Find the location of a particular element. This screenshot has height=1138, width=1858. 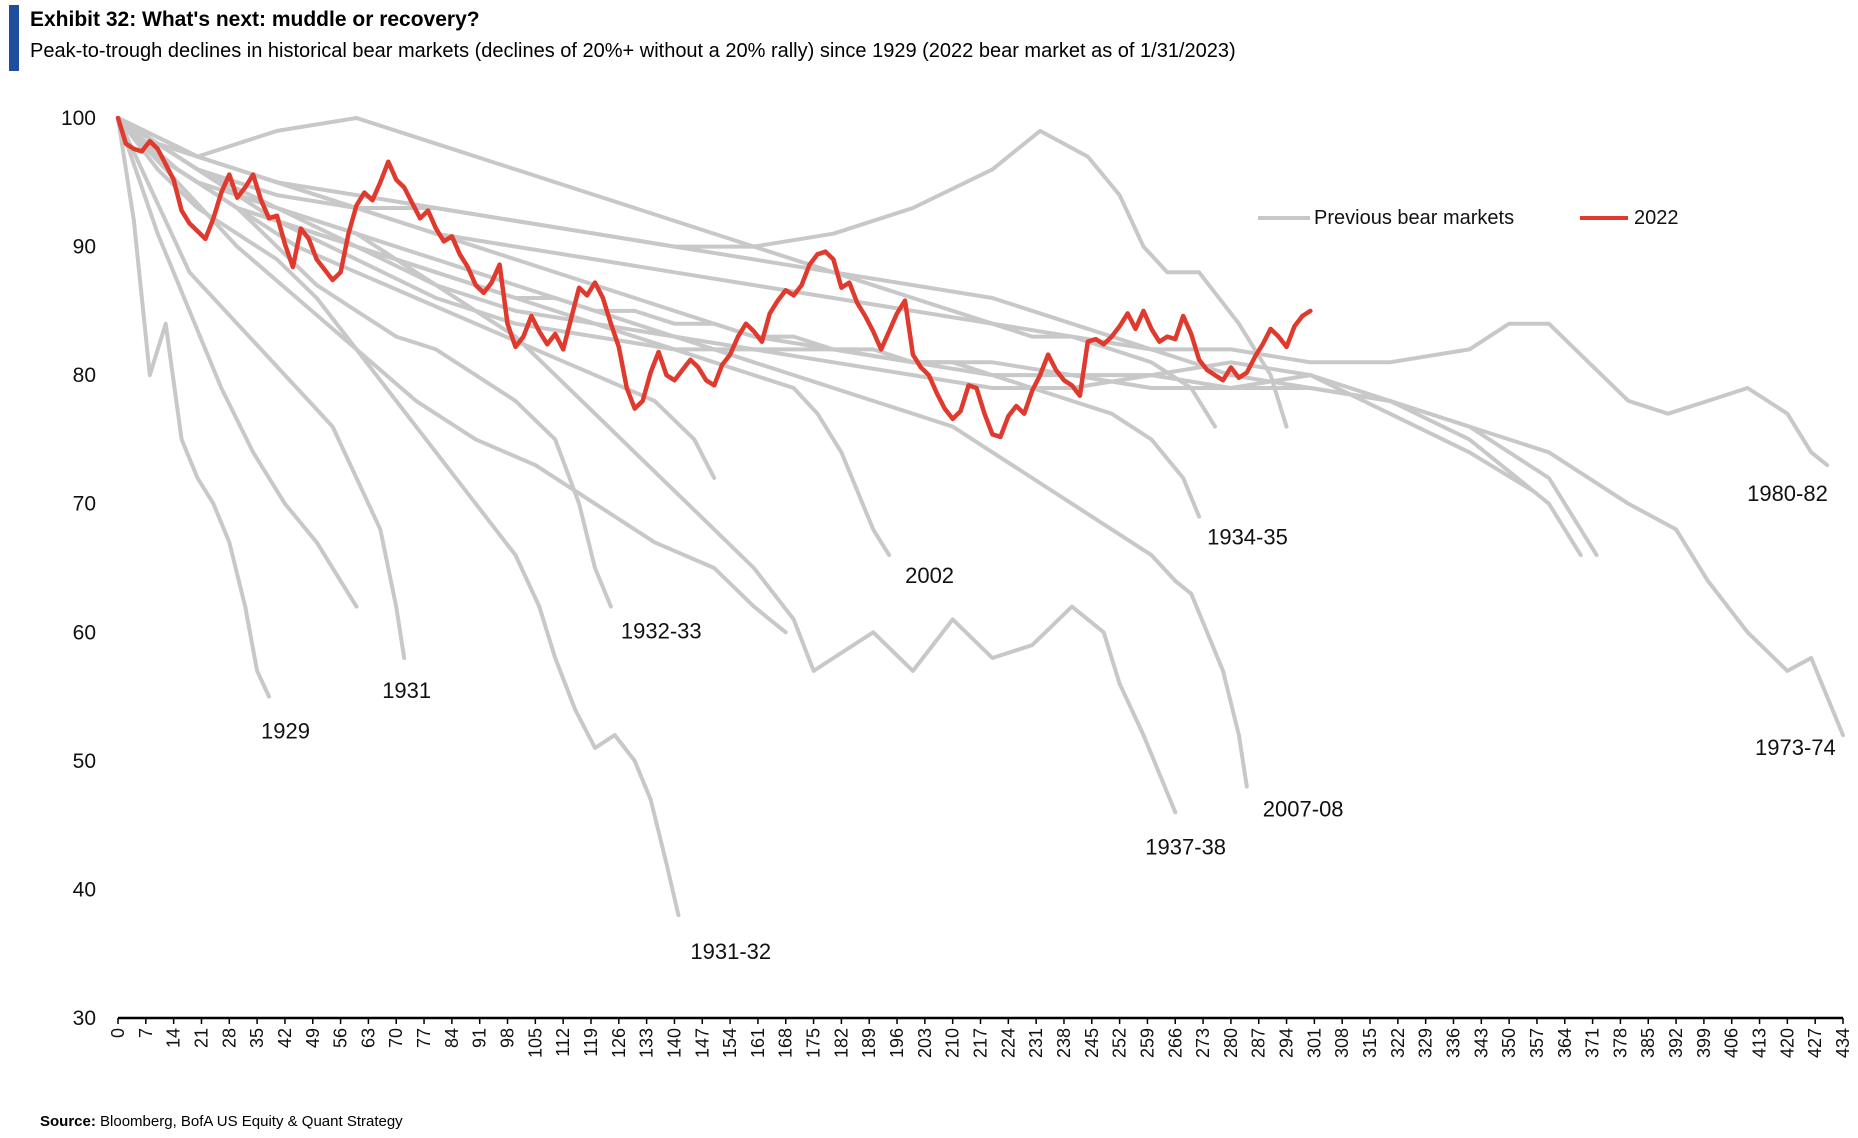

x-tick-label: 322 is located at coordinates (1398, 1043).